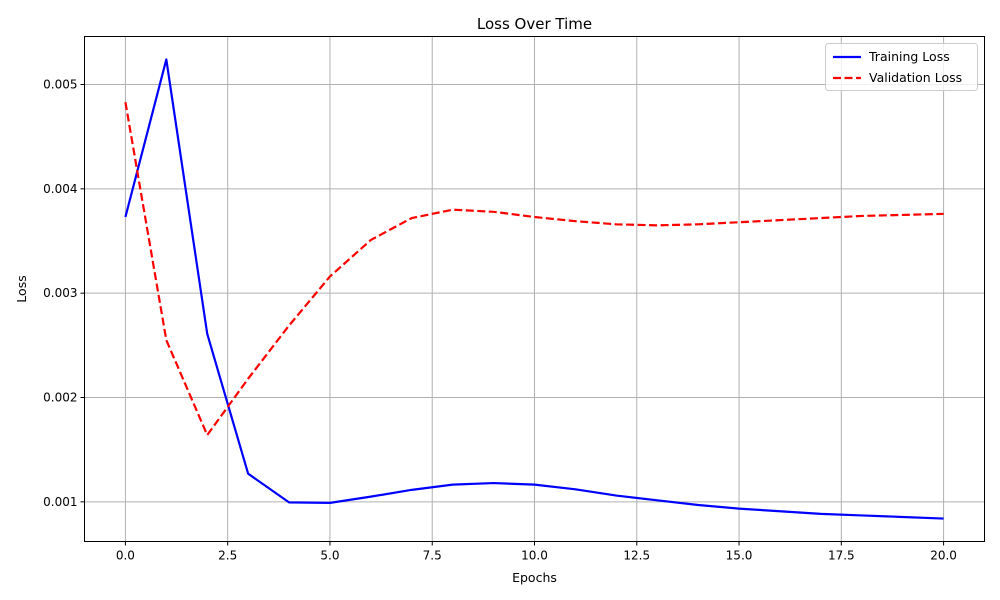 This screenshot has height=600, width=1000. What do you see at coordinates (60, 189) in the screenshot?
I see `y-tick-label: 0.004` at bounding box center [60, 189].